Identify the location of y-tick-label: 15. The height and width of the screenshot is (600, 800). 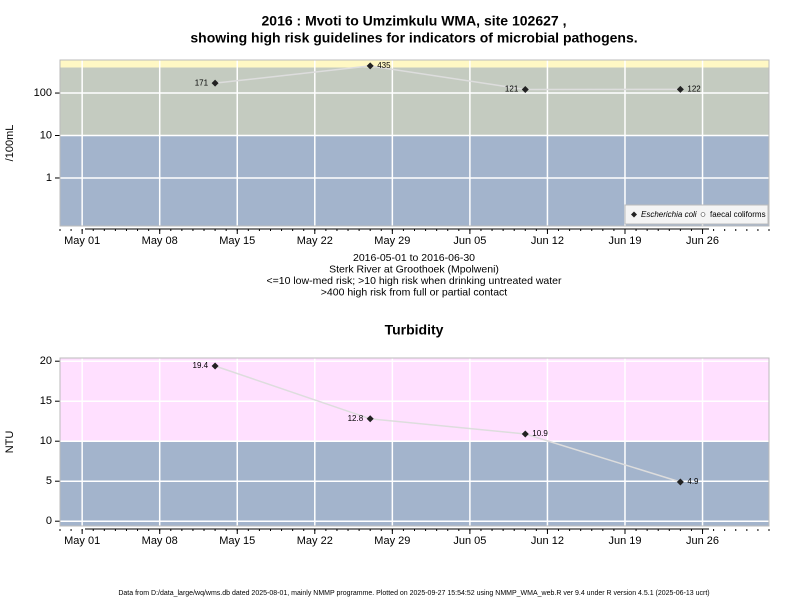
(46, 401).